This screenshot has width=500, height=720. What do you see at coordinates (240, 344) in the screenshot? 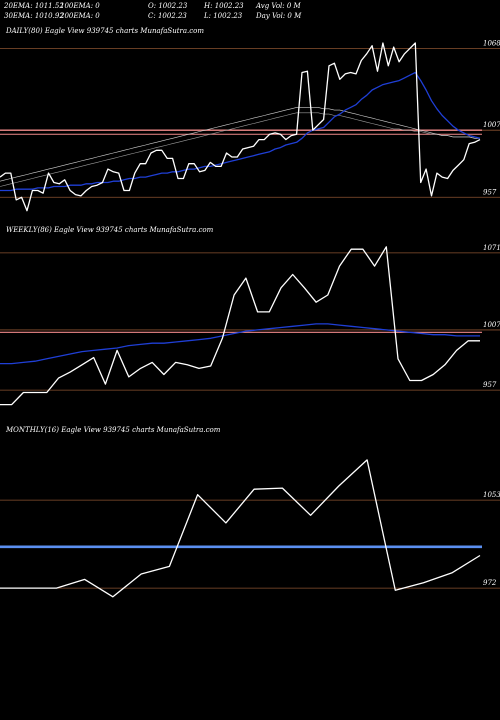
I see `weekly-ema-line` at bounding box center [240, 344].